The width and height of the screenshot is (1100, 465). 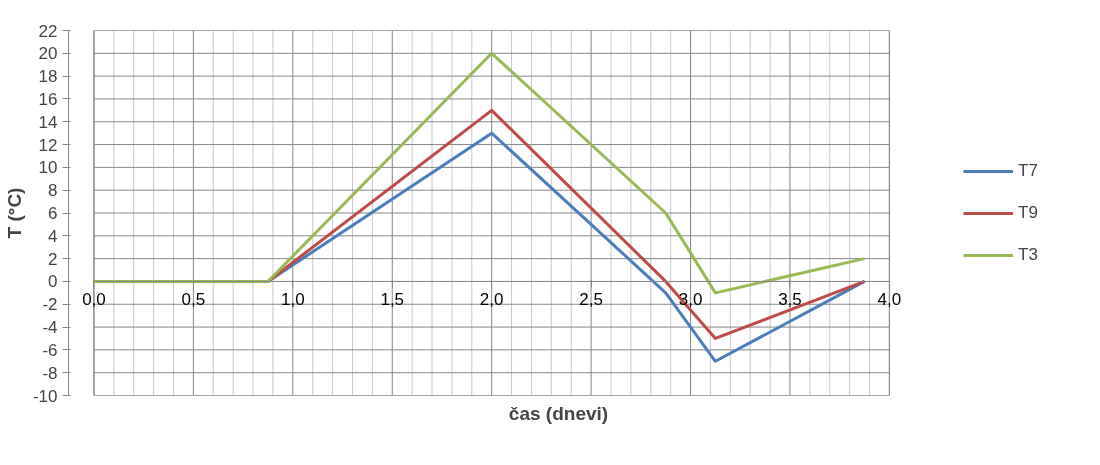 I want to click on y-tick-label: -2, so click(x=50, y=305).